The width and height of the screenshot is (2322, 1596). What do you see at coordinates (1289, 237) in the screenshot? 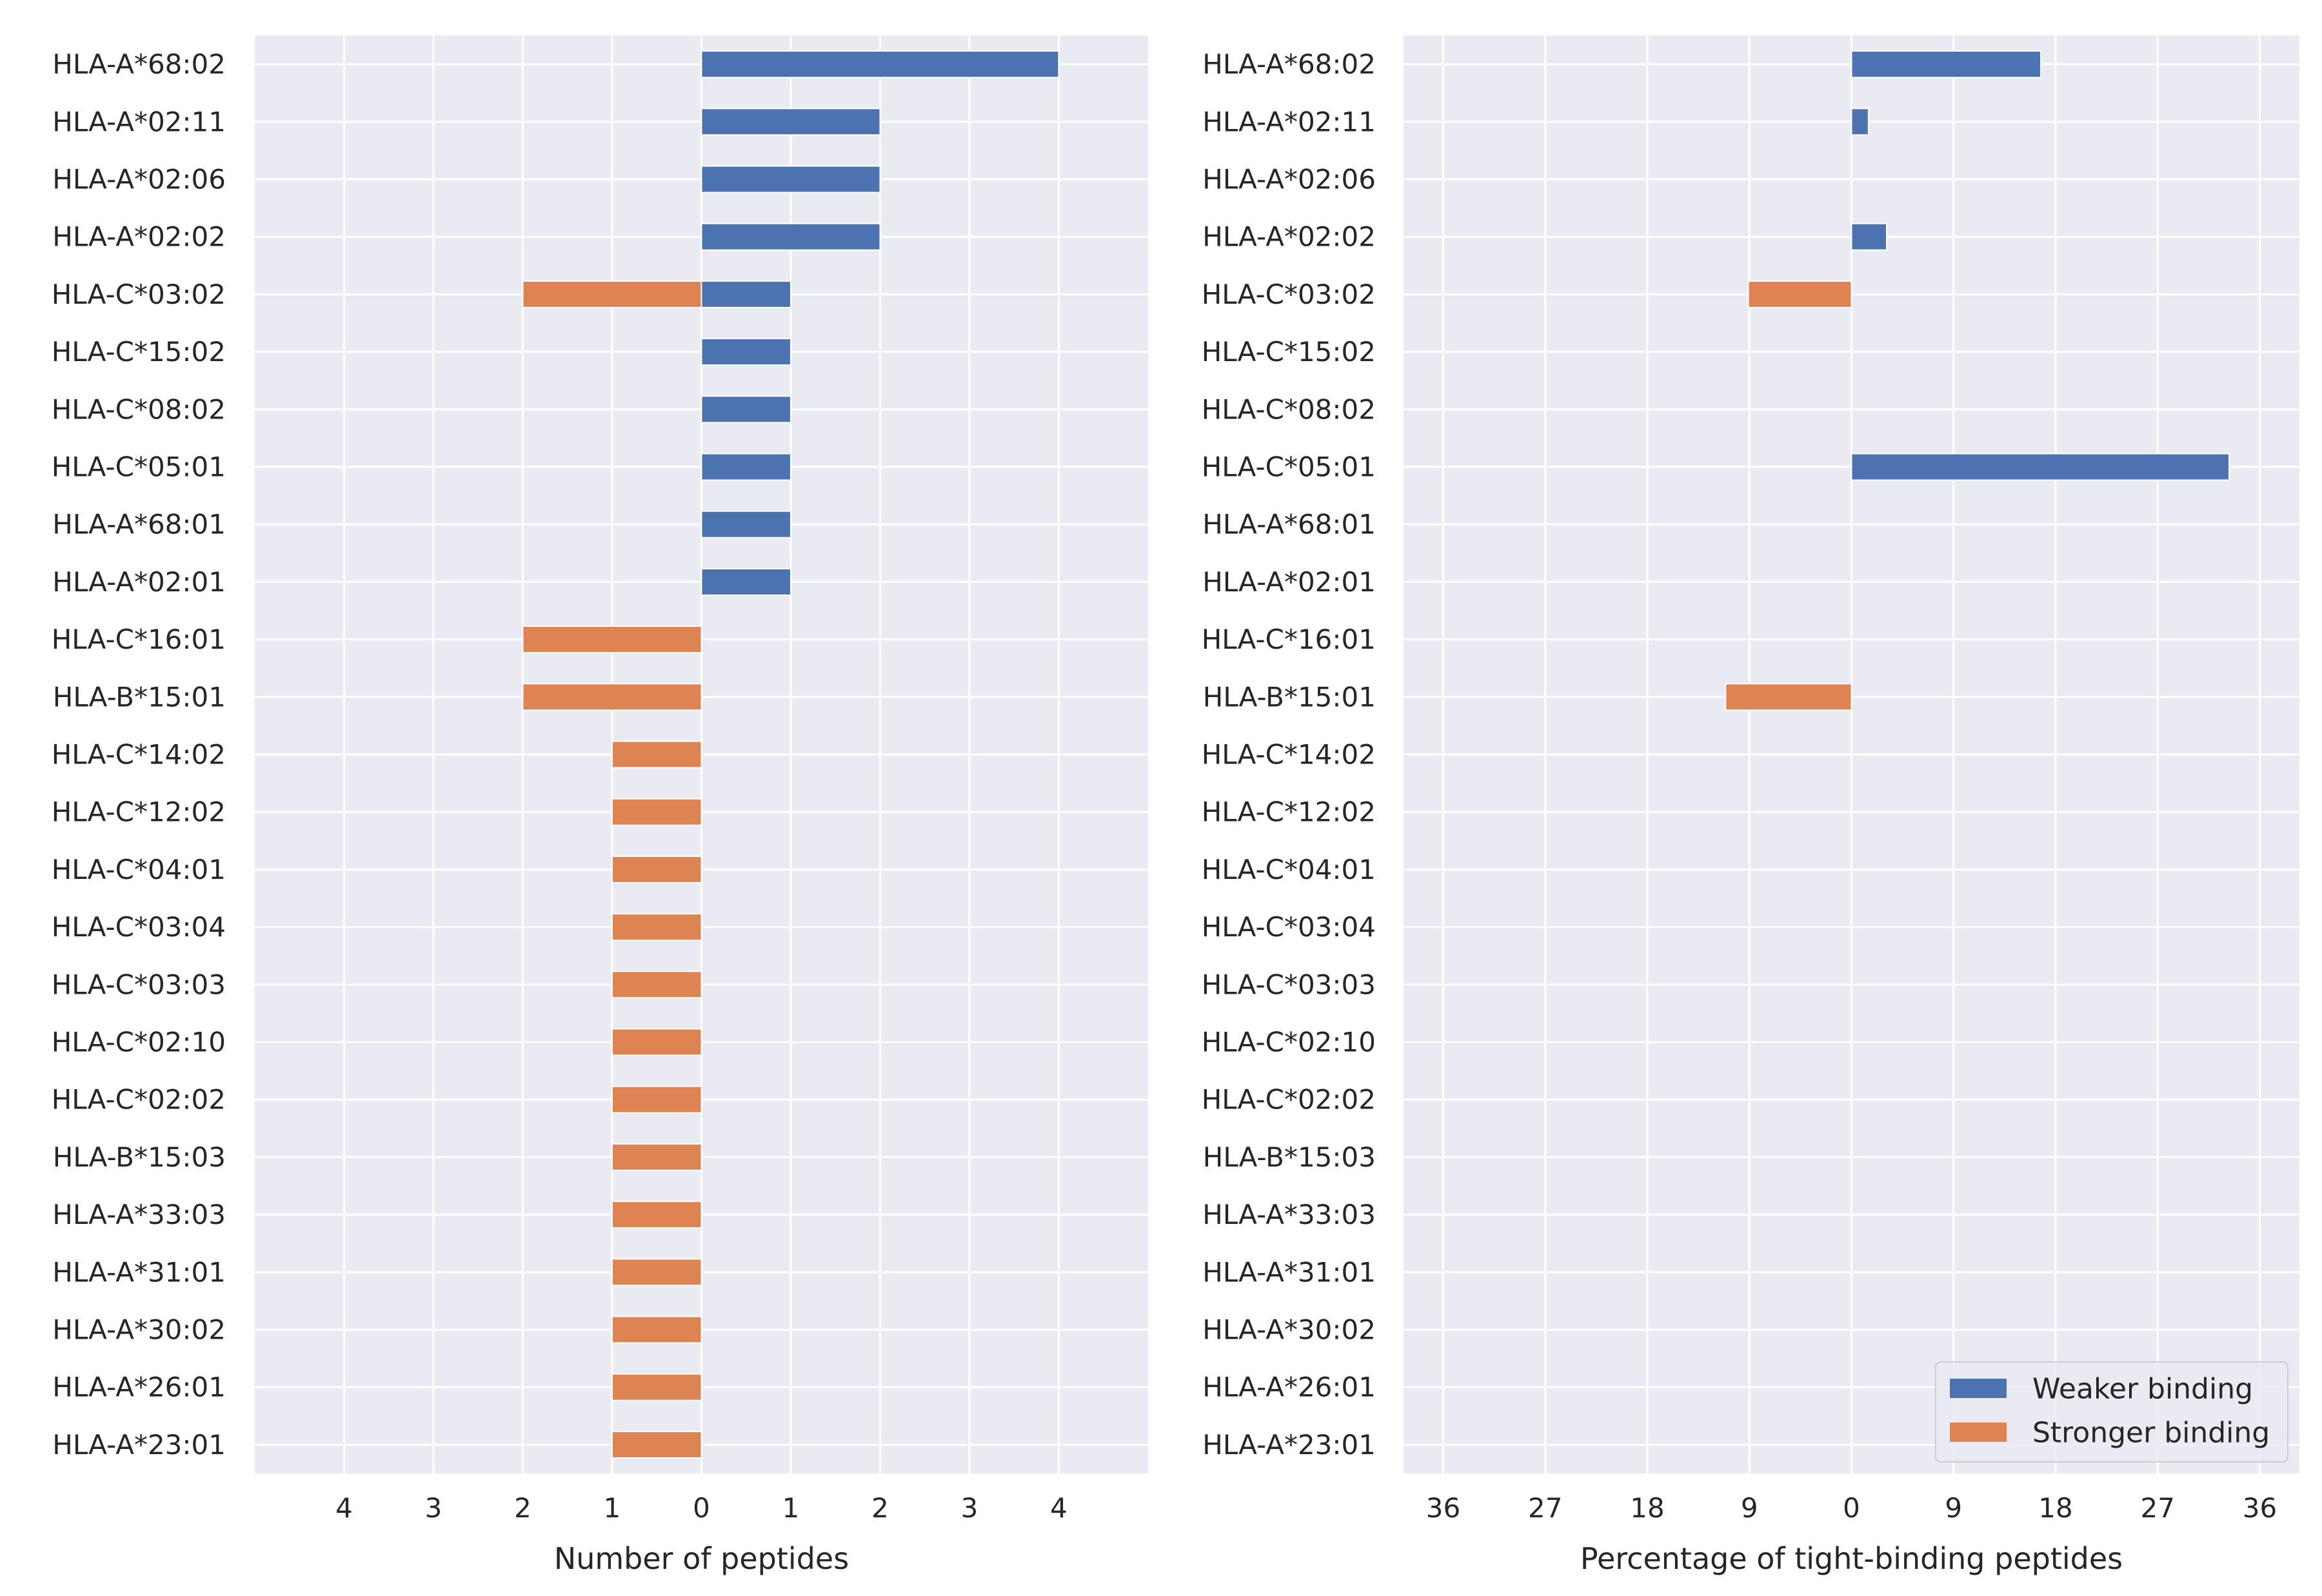
I see `y-tick-label: HLA-A*02:02` at bounding box center [1289, 237].